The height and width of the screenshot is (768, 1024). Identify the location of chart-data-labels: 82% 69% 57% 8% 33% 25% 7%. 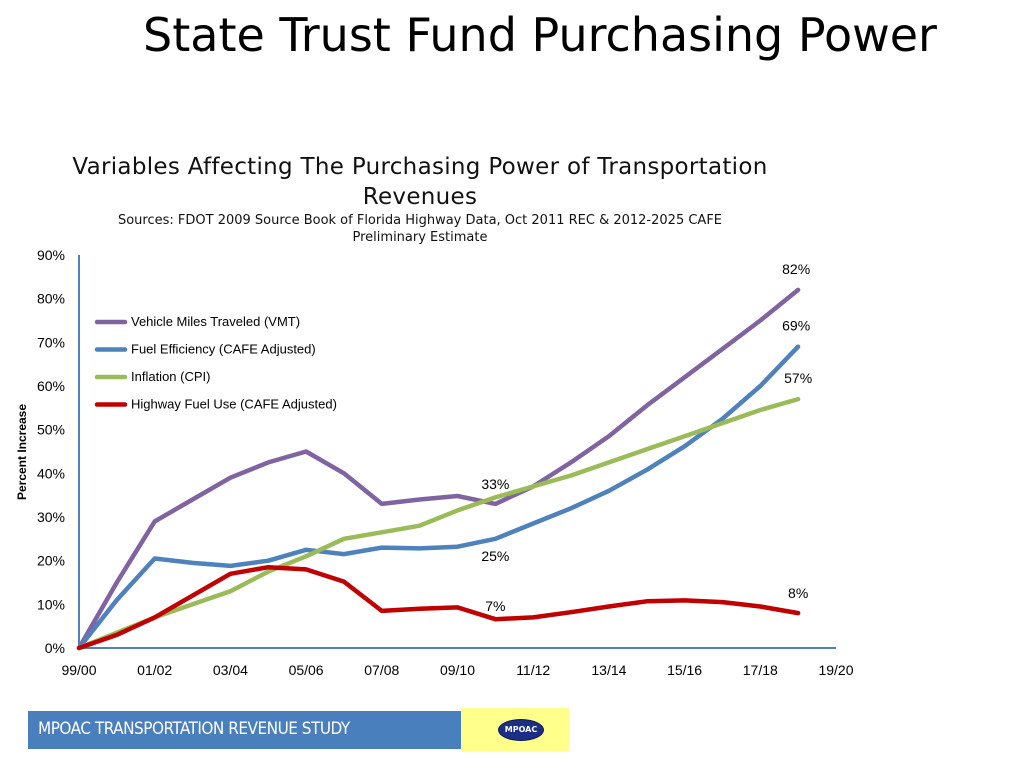
(646, 437).